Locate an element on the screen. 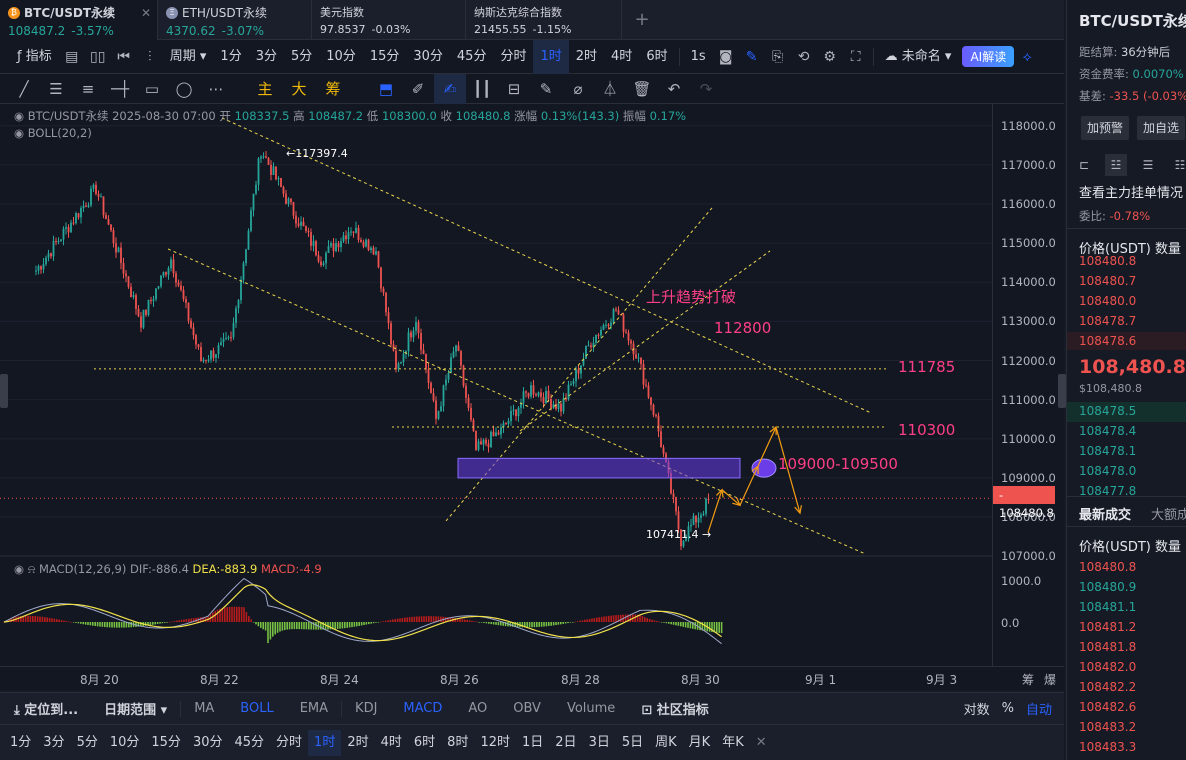 The width and height of the screenshot is (1186, 760). bottom-interval-4: 15分 is located at coordinates (166, 742).